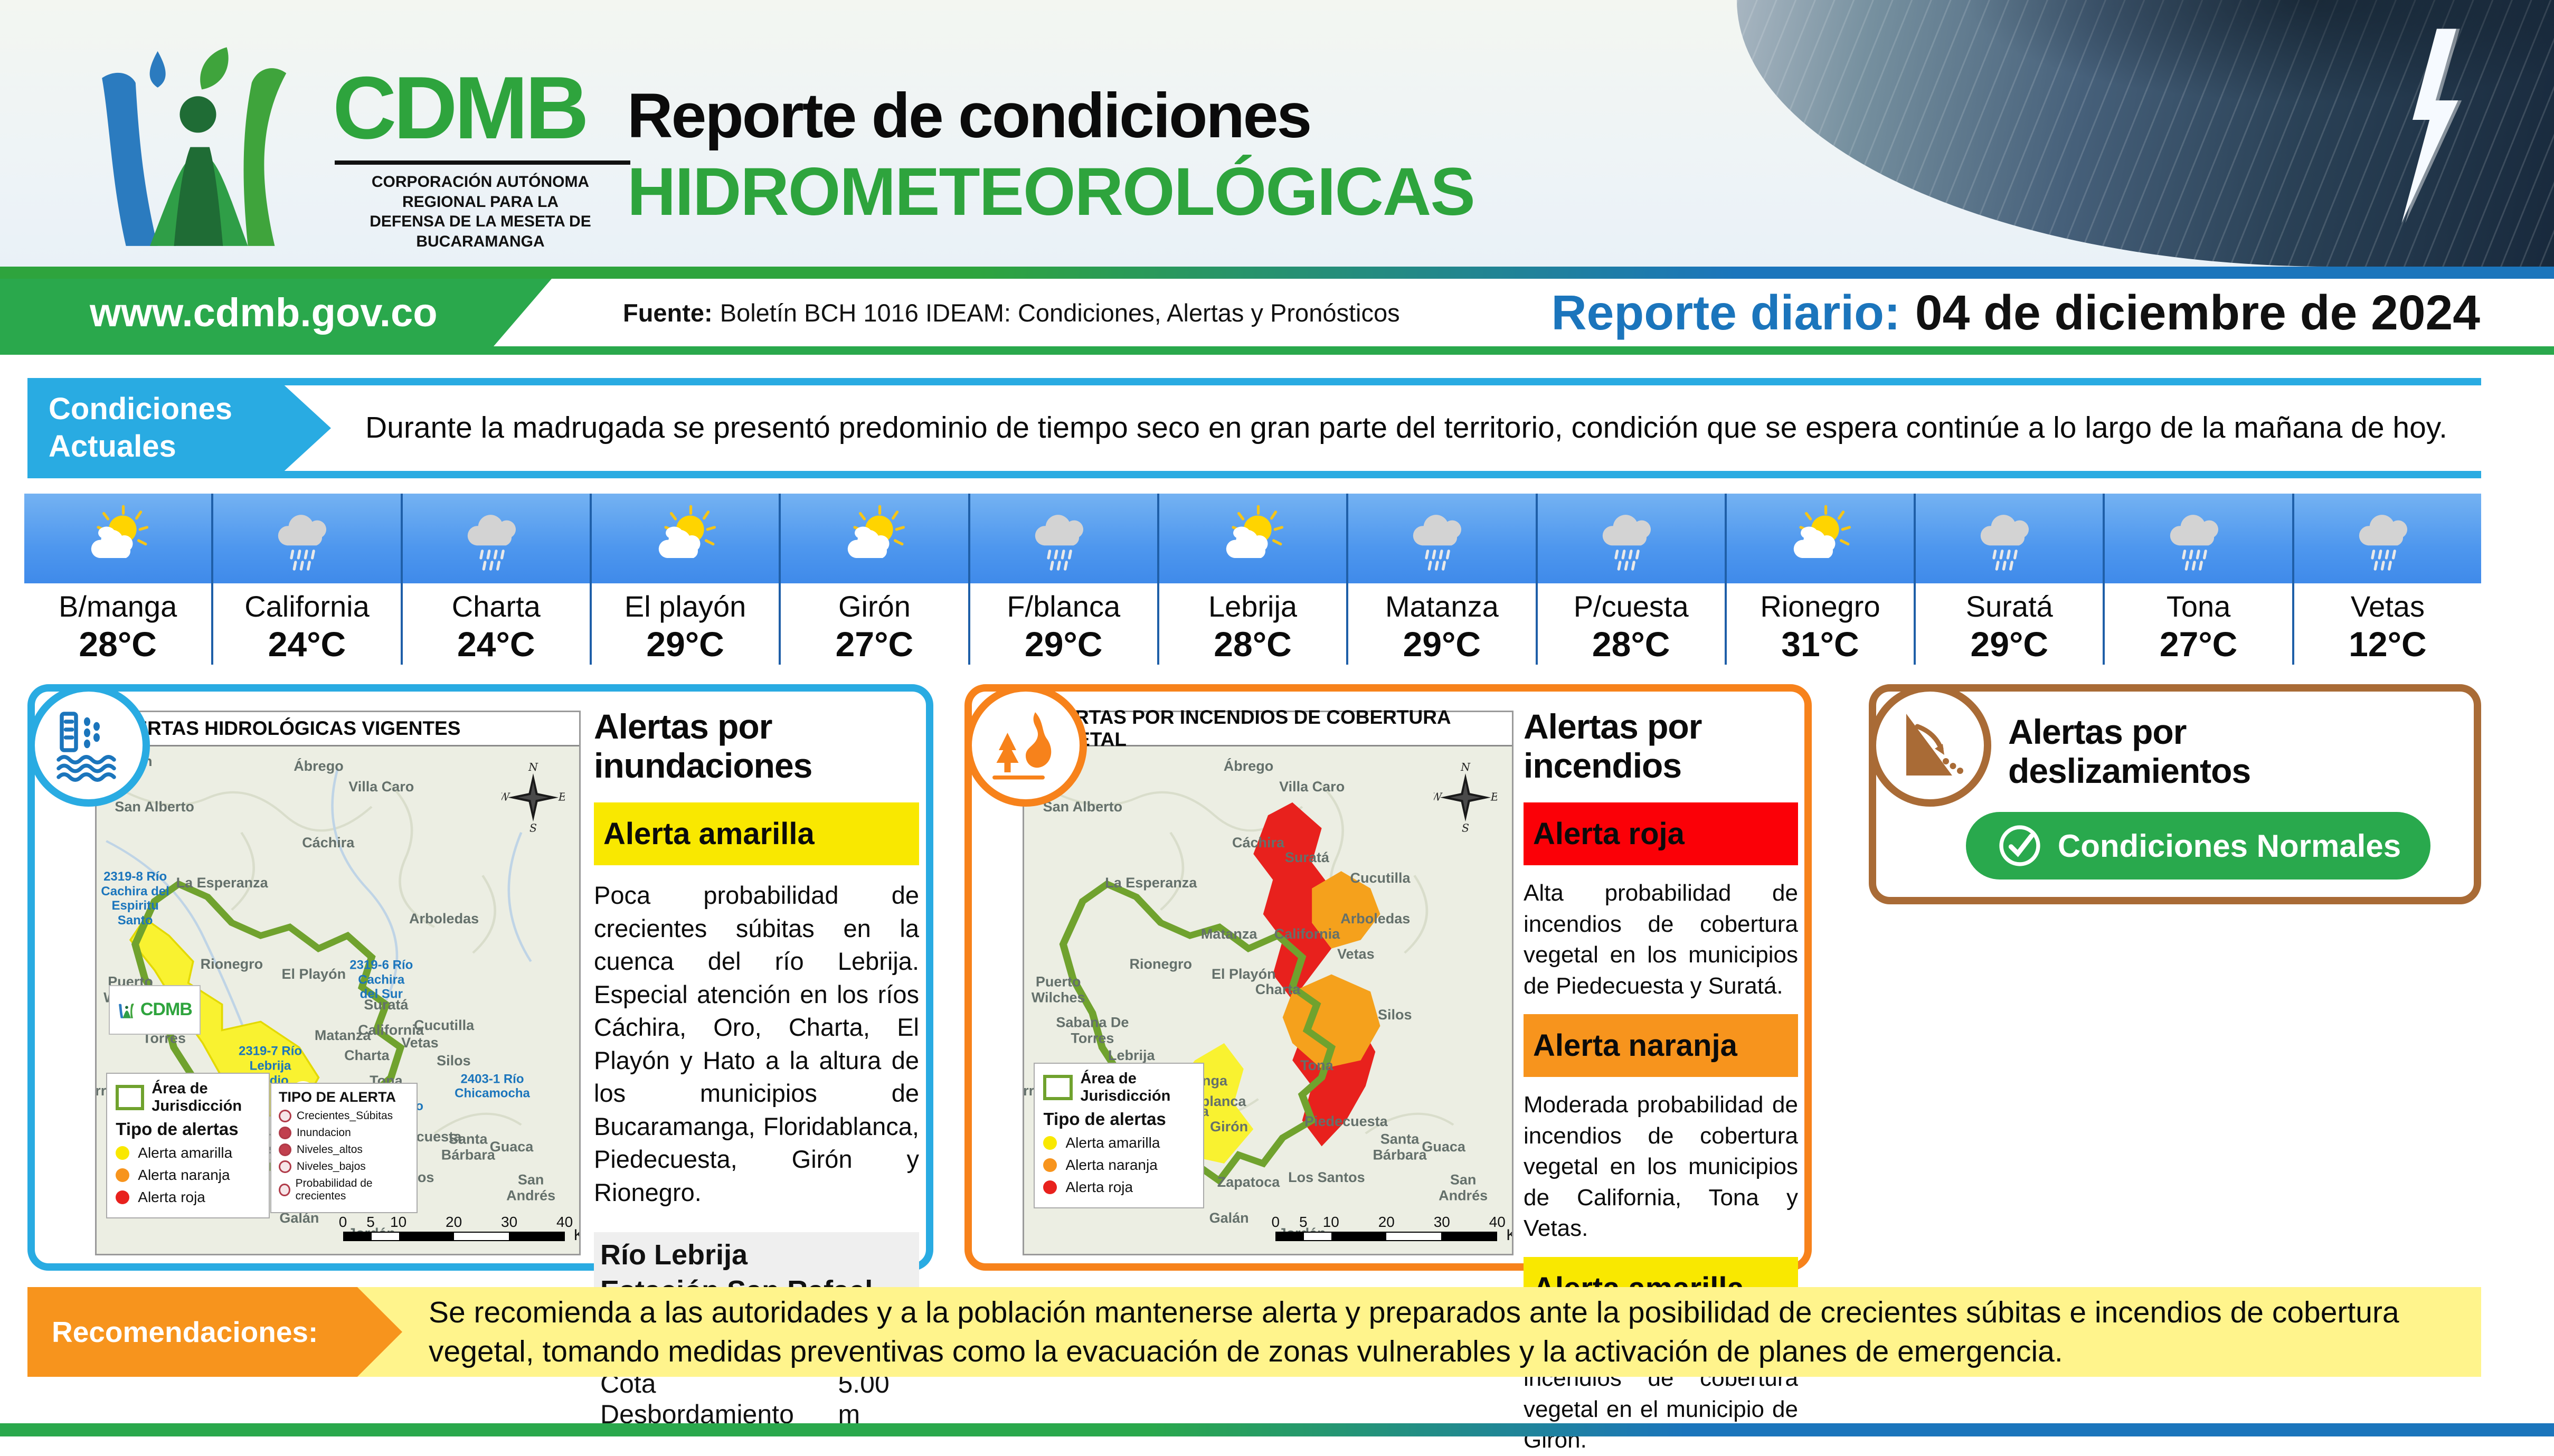 The height and width of the screenshot is (1456, 2554). I want to click on weather-cell: B/manga 28°C, so click(119, 579).